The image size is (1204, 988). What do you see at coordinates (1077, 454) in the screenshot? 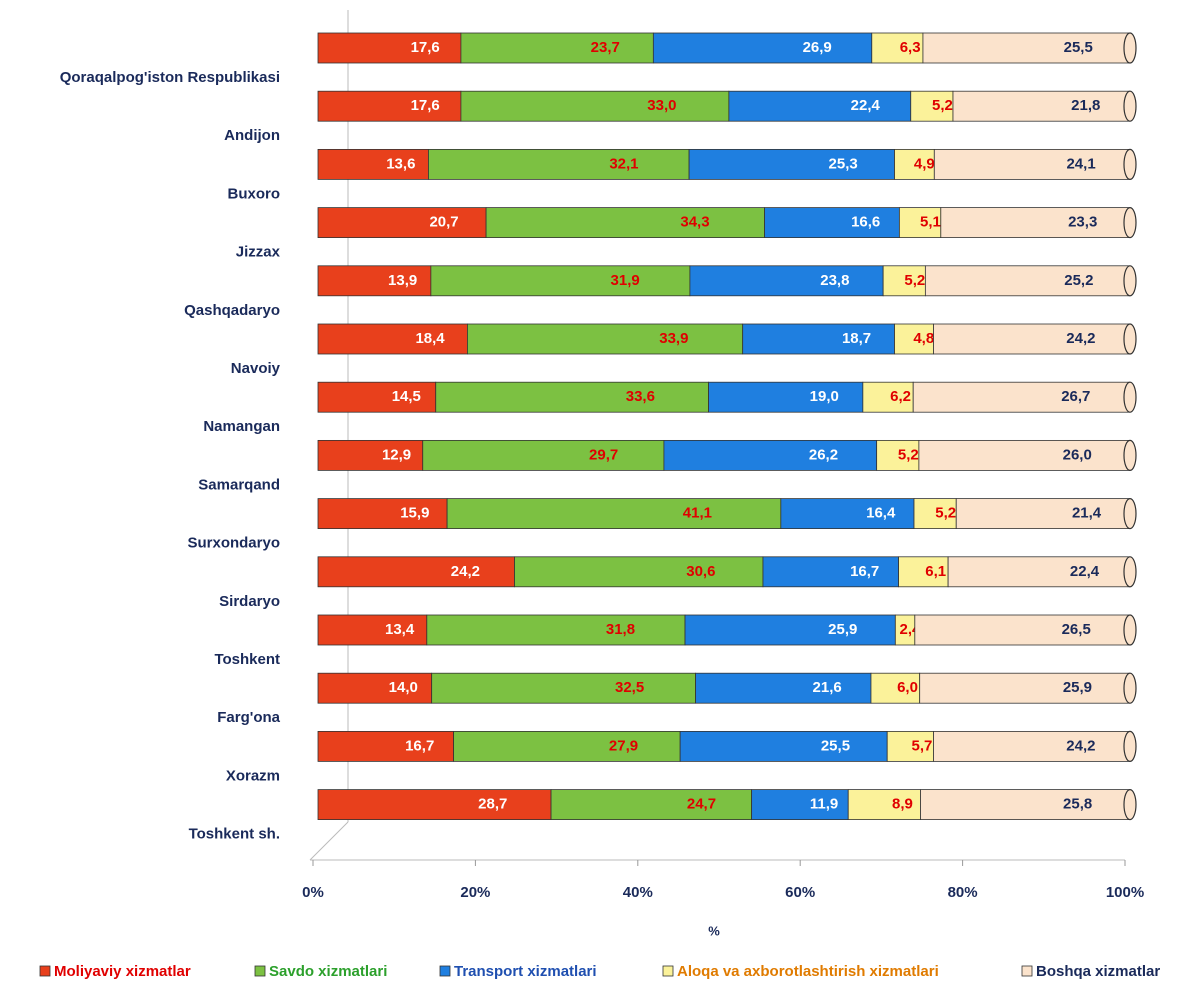
I see `value-label: 26,0` at bounding box center [1077, 454].